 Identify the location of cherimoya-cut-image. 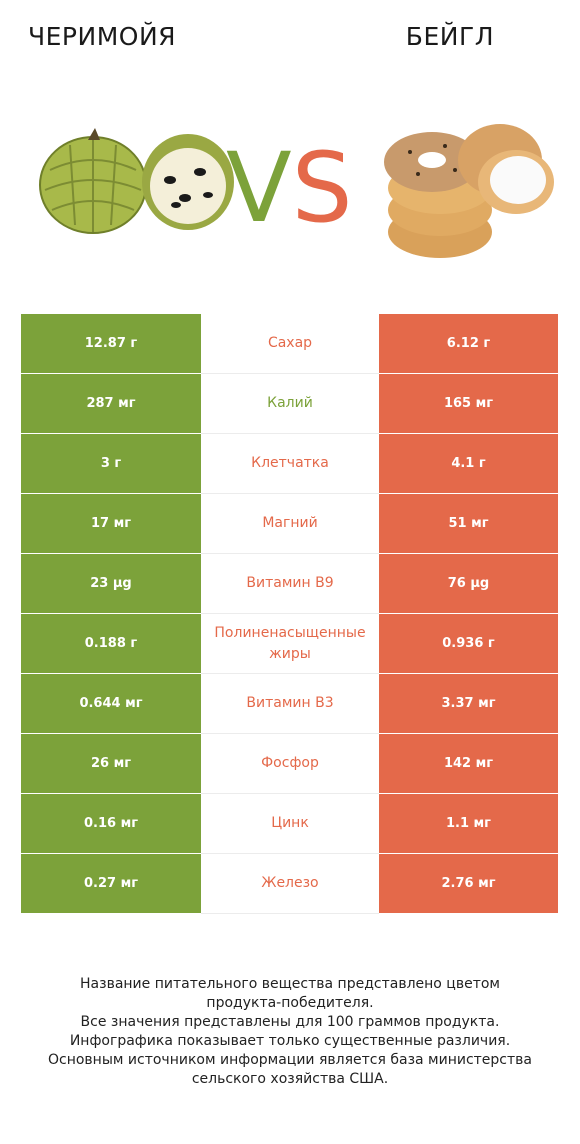
(188, 182).